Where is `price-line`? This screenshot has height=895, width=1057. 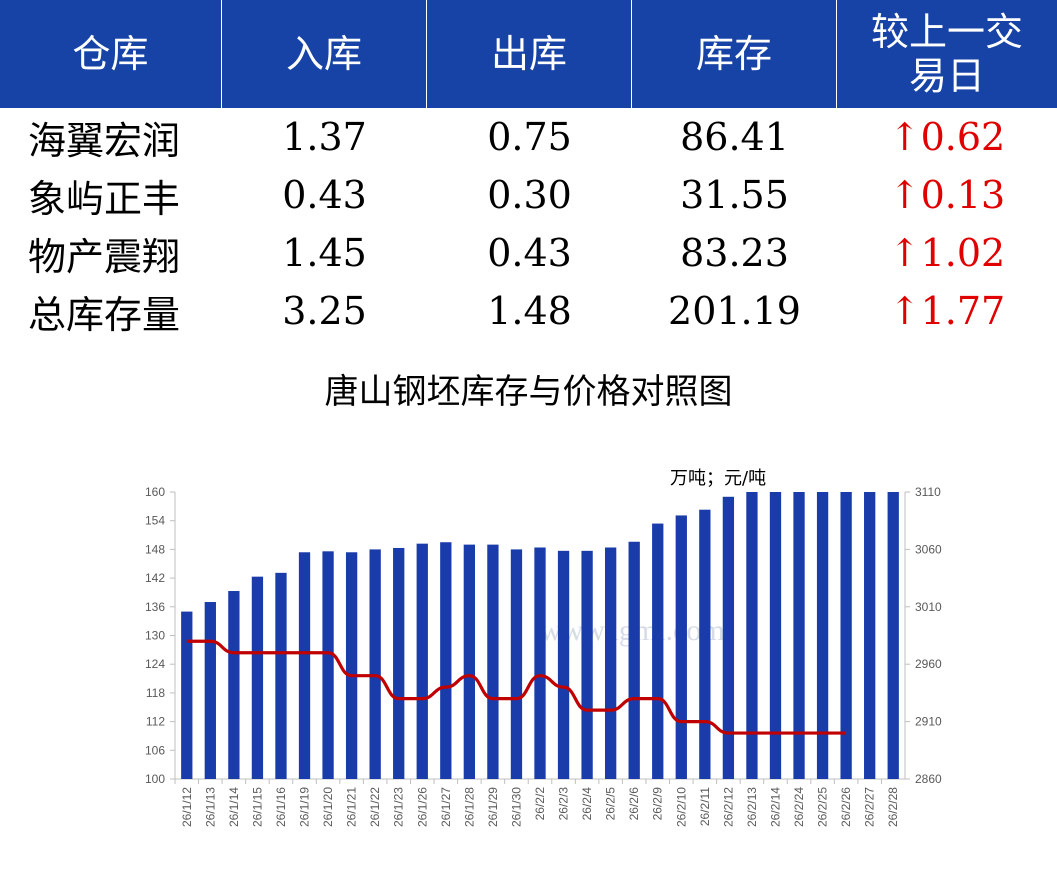
price-line is located at coordinates (516, 687).